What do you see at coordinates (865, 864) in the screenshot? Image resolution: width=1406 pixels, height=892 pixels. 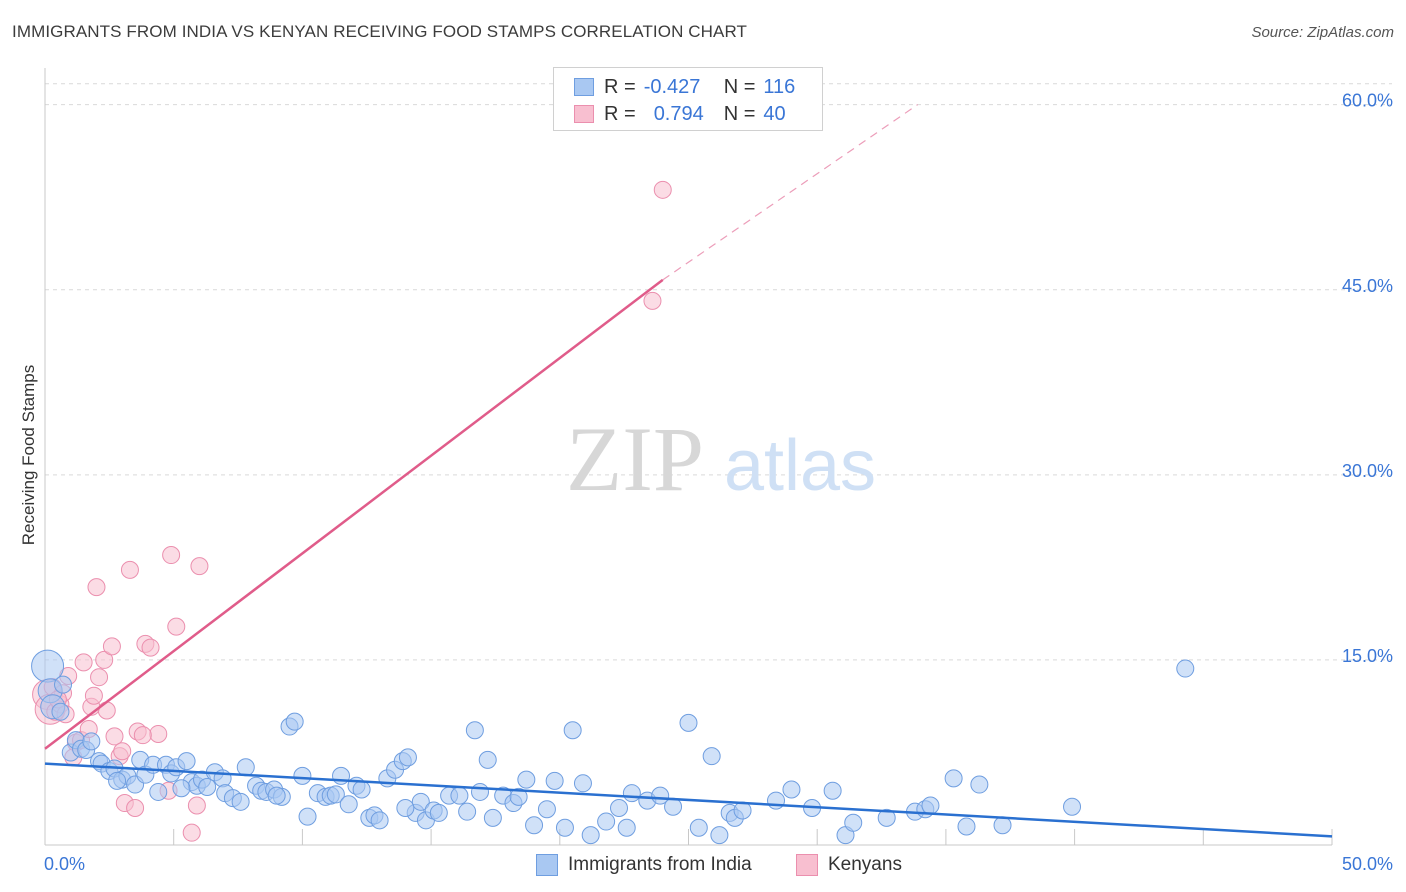 I see `kenya-legend-label: Kenyans` at bounding box center [865, 864].